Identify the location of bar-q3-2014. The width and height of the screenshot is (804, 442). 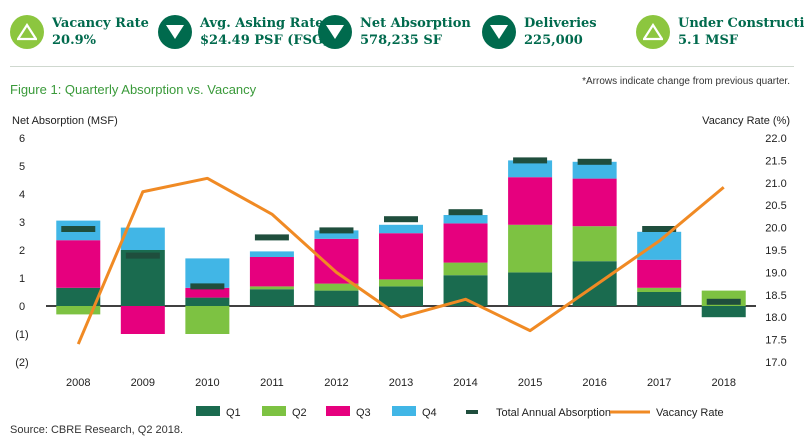
(465, 243).